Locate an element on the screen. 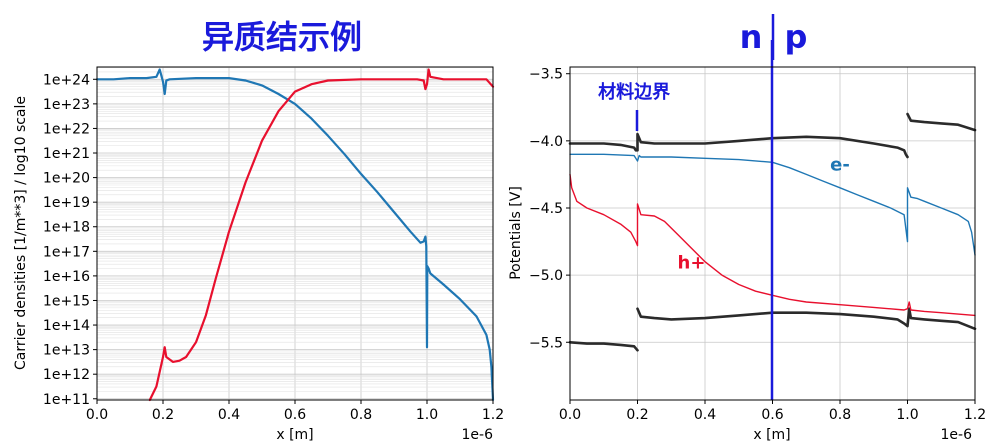 Image resolution: width=995 pixels, height=448 pixels. p-region-label: p is located at coordinates (796, 37).